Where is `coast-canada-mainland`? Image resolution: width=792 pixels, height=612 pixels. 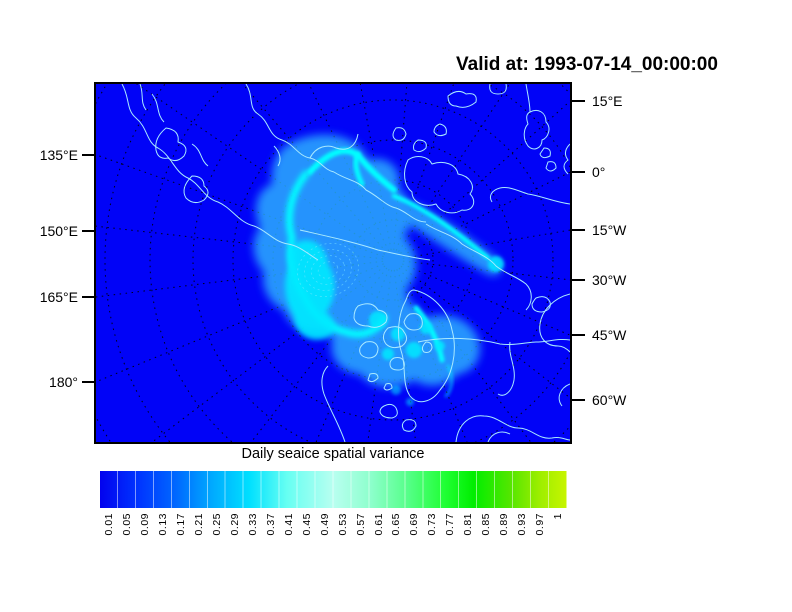
coast-canada-mainland is located at coordinates (333, 403).